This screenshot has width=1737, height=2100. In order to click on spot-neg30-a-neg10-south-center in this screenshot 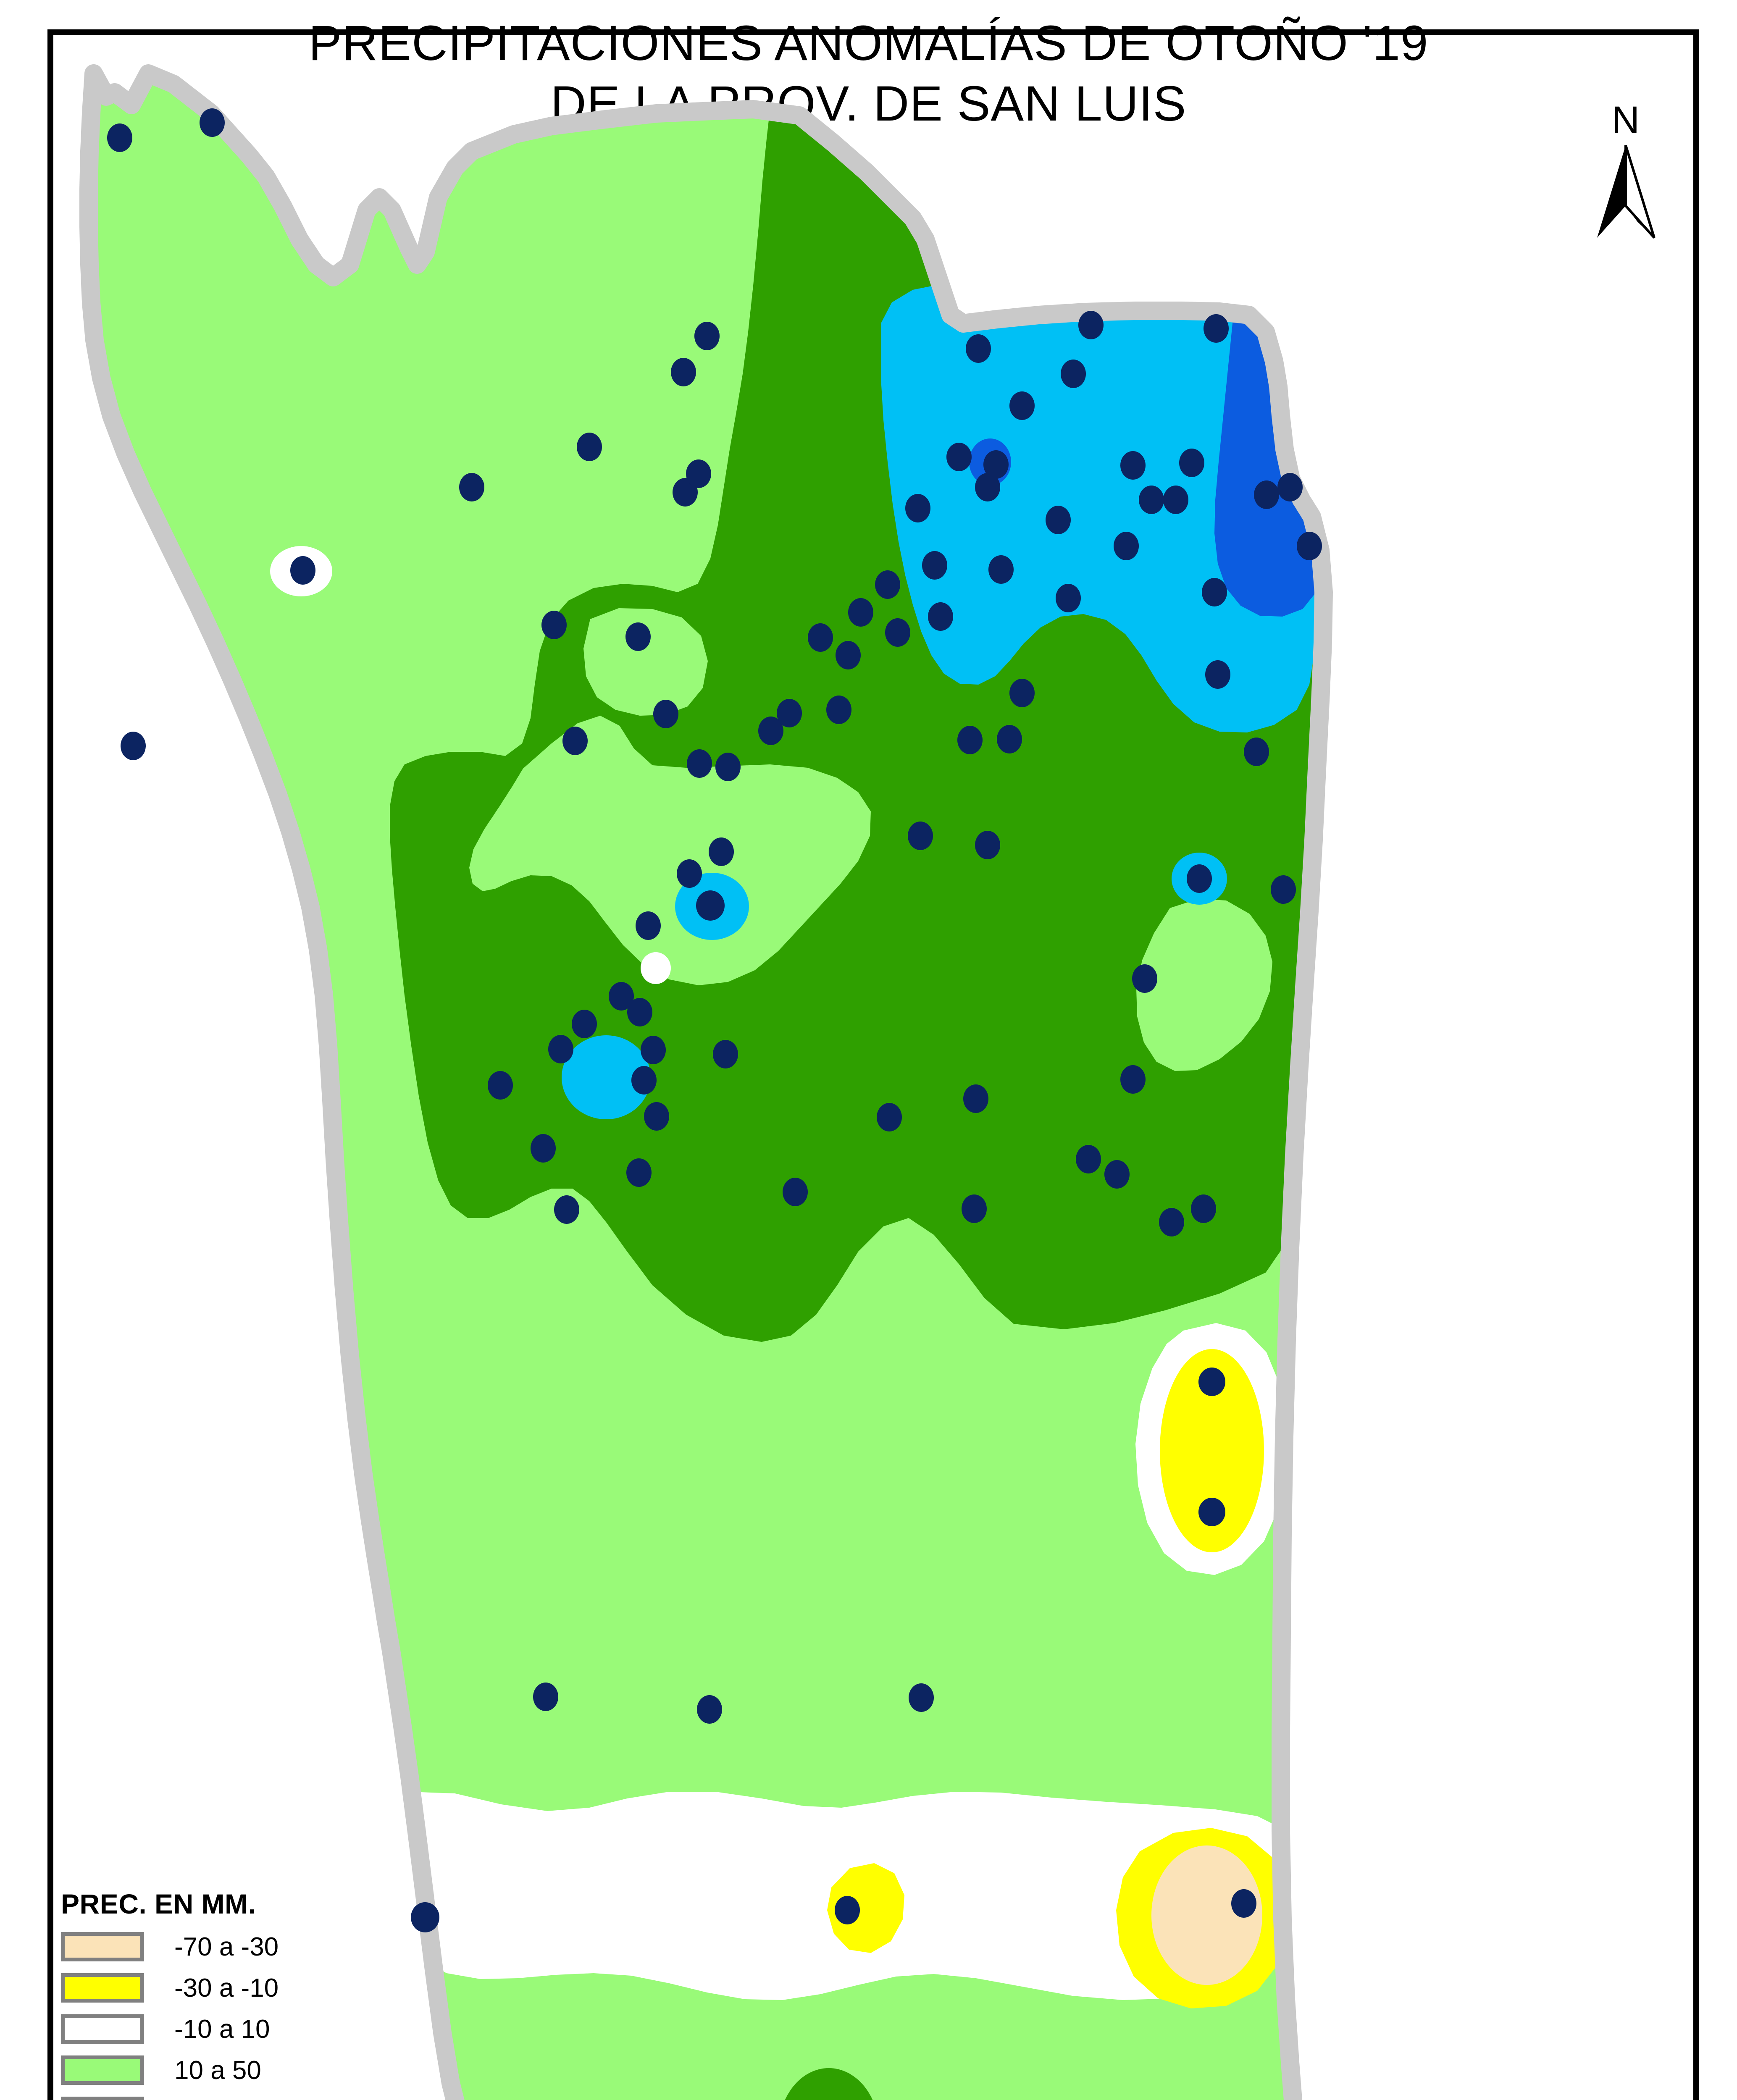, I will do `click(865, 1908)`.